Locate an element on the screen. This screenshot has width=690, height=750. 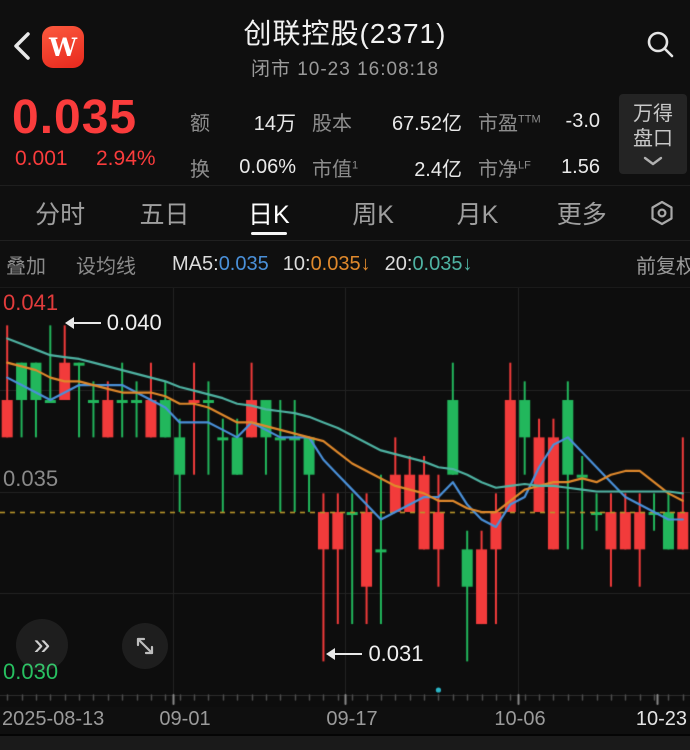
indicator-bar: 叠加 设均线 MA5:0.035 10:0.035↓ 20:0.035↓ 前复权 is located at coordinates (345, 264).